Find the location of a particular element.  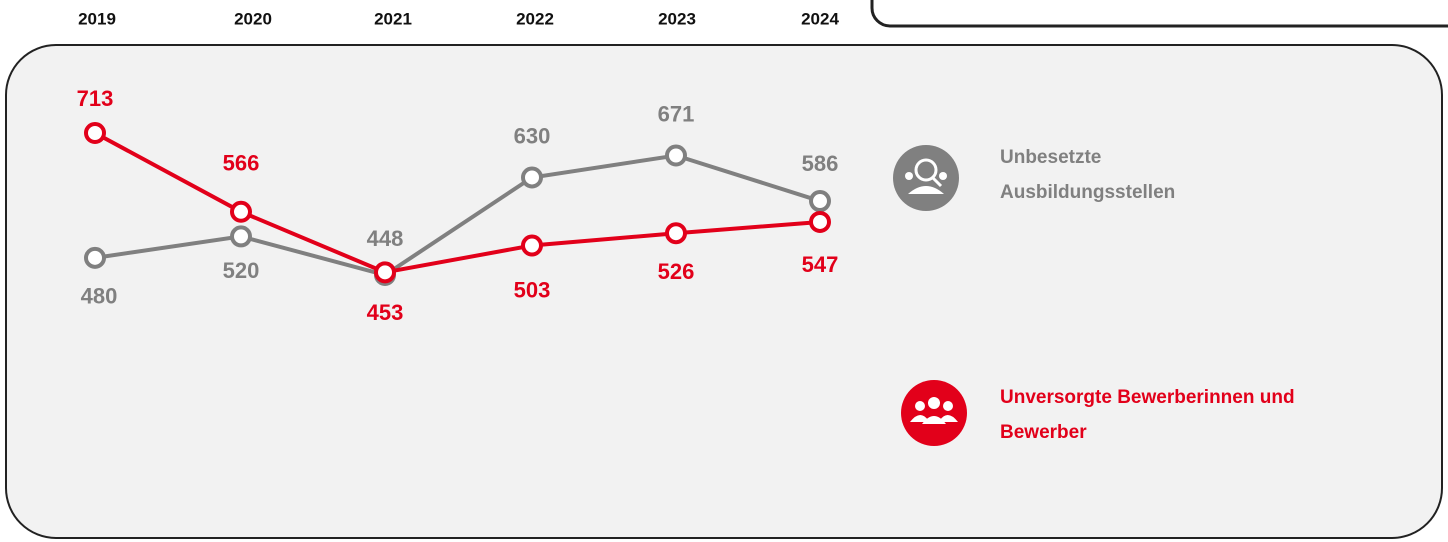

value-label: 503 is located at coordinates (532, 289).